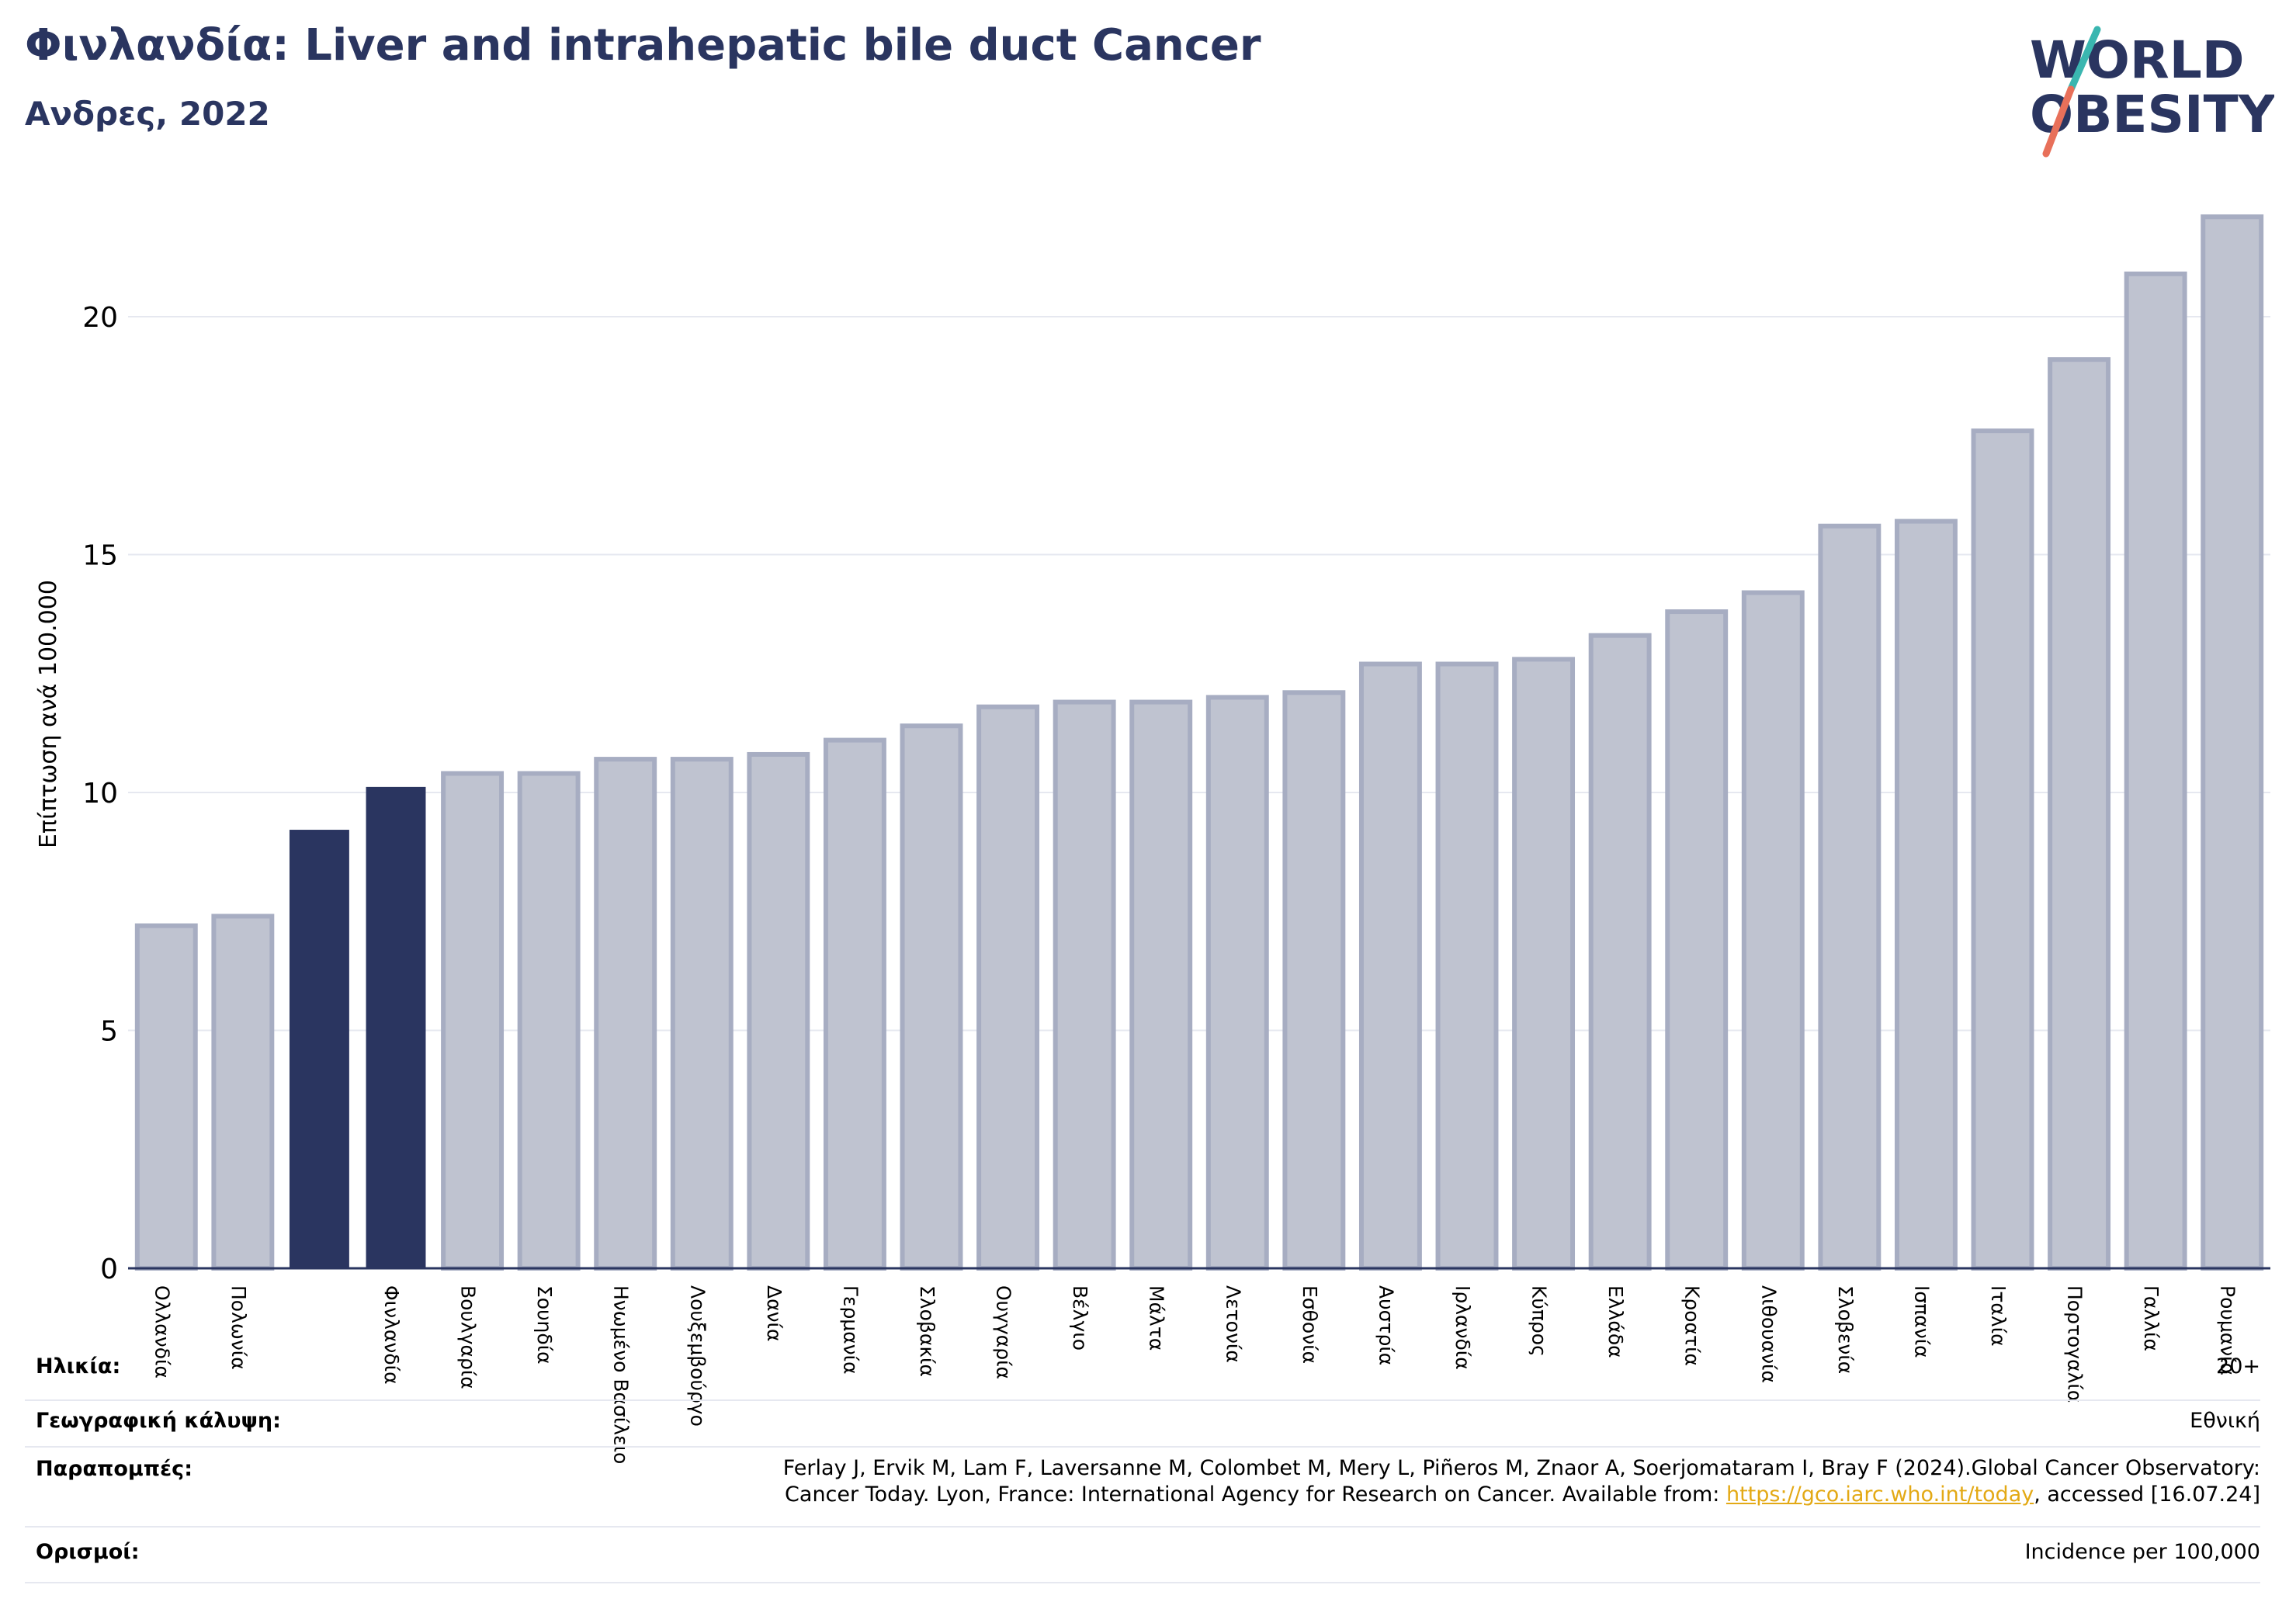 The height and width of the screenshot is (1623, 2296). Describe the element at coordinates (100, 556) in the screenshot. I see `y-tick-label: 15` at that location.